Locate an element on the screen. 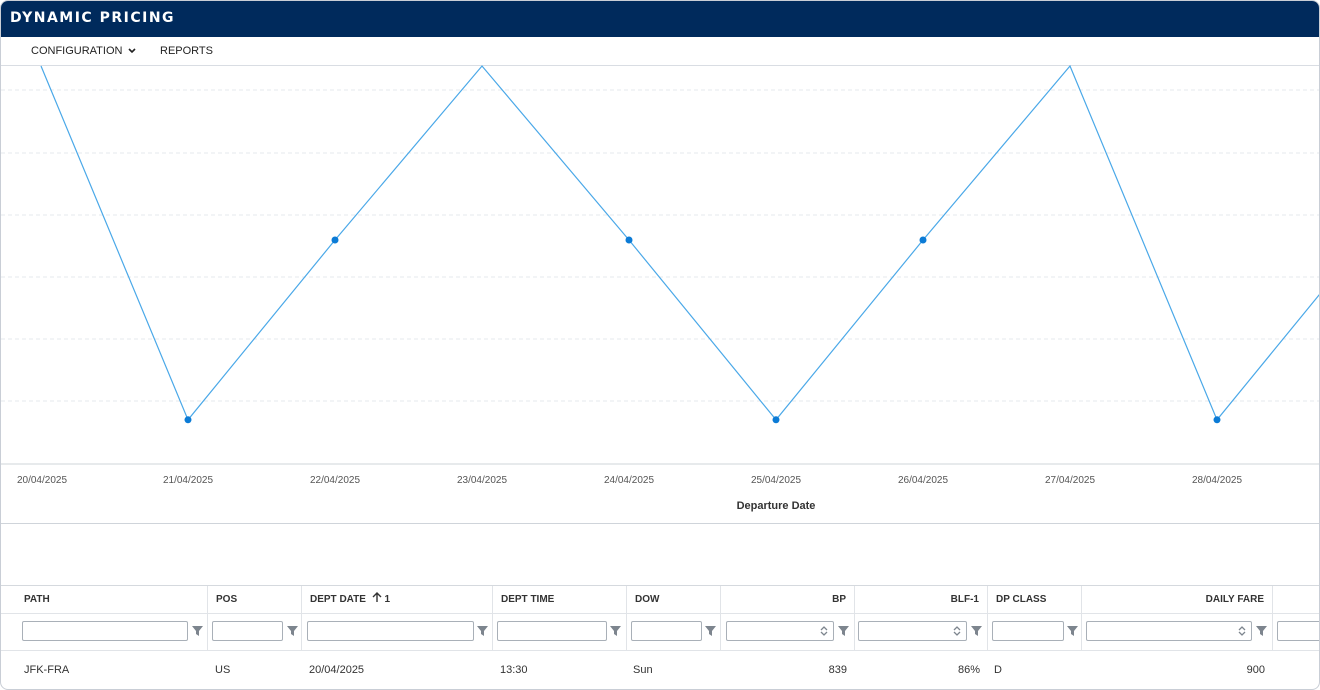 This screenshot has width=1320, height=690. cell-pos: US is located at coordinates (223, 670).